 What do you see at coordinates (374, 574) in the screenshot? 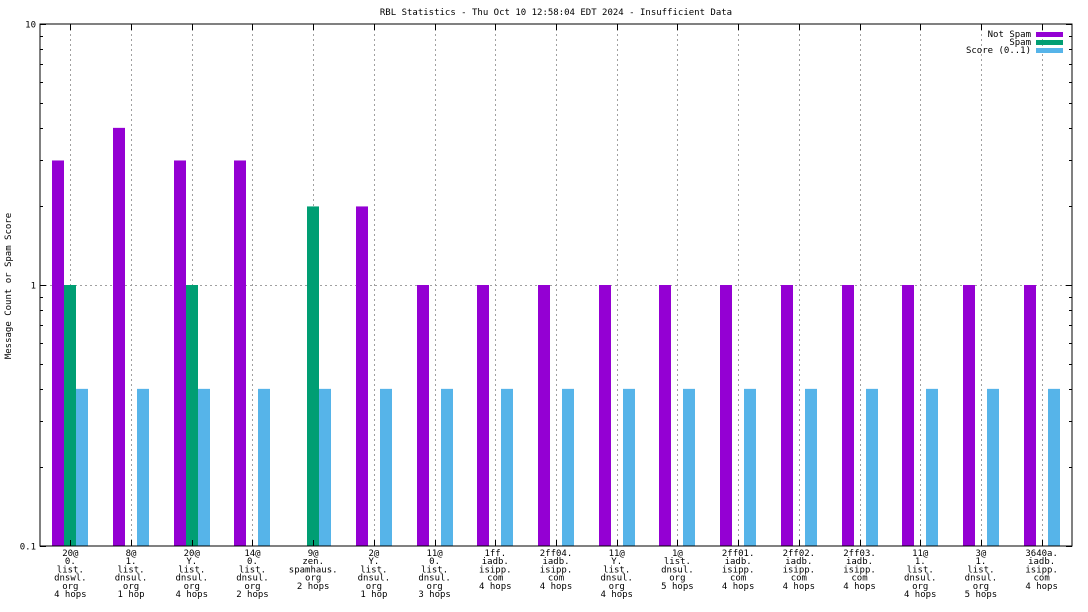
I see `x-tick-label: 2@ Y. list. dnsul. org 1 hop` at bounding box center [374, 574].